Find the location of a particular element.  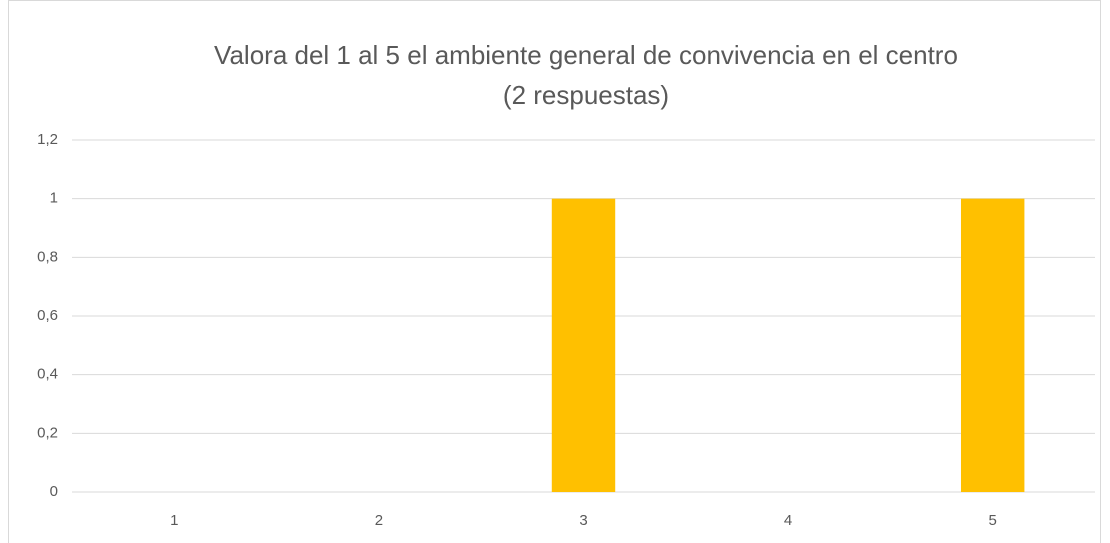

y-tick-label: 1,2 is located at coordinates (47, 139).